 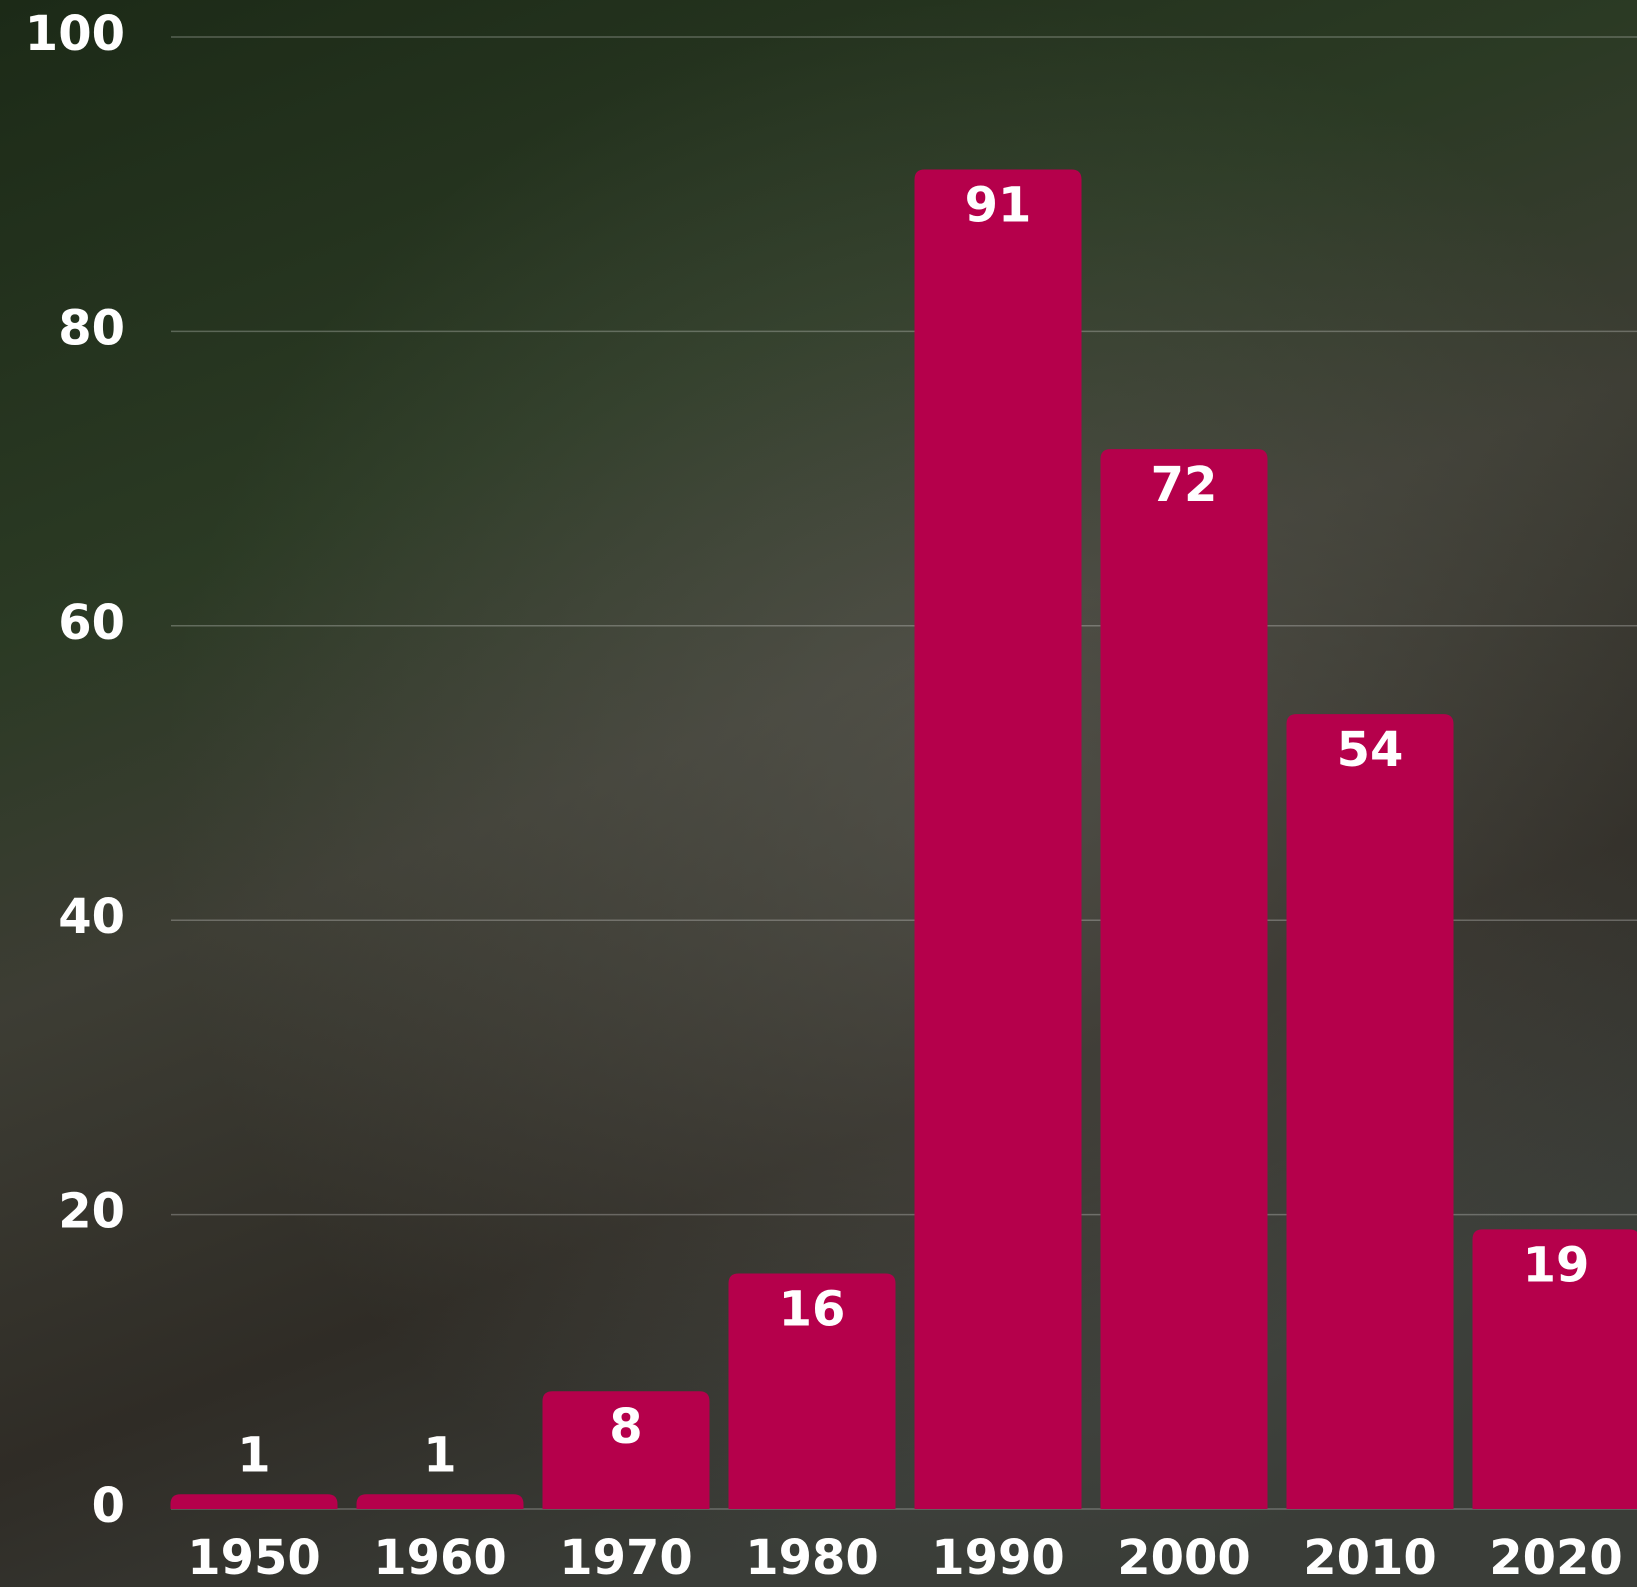 I want to click on y-tick-label: 100, so click(x=75, y=34).